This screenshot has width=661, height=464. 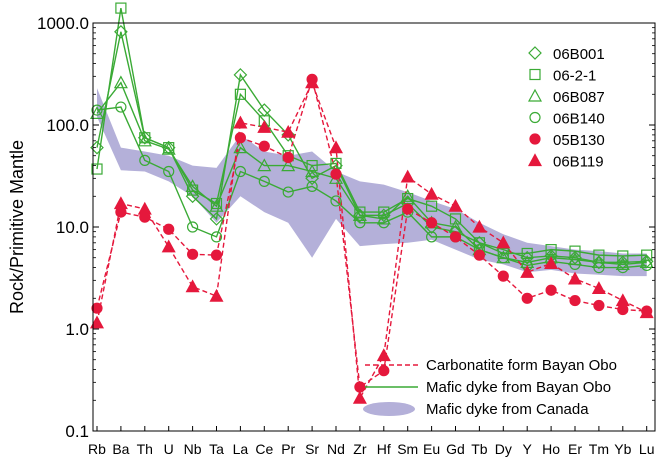 What do you see at coordinates (145, 449) in the screenshot?
I see `x-tick-label-Th: Th` at bounding box center [145, 449].